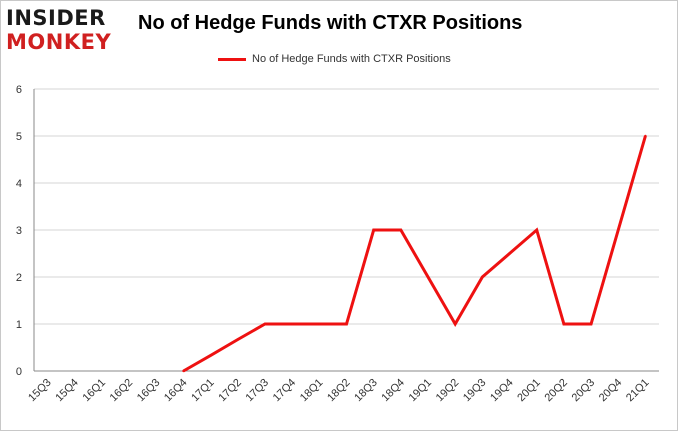 This screenshot has width=678, height=431. Describe the element at coordinates (203, 391) in the screenshot. I see `x-tick-label: 17Q1` at that location.